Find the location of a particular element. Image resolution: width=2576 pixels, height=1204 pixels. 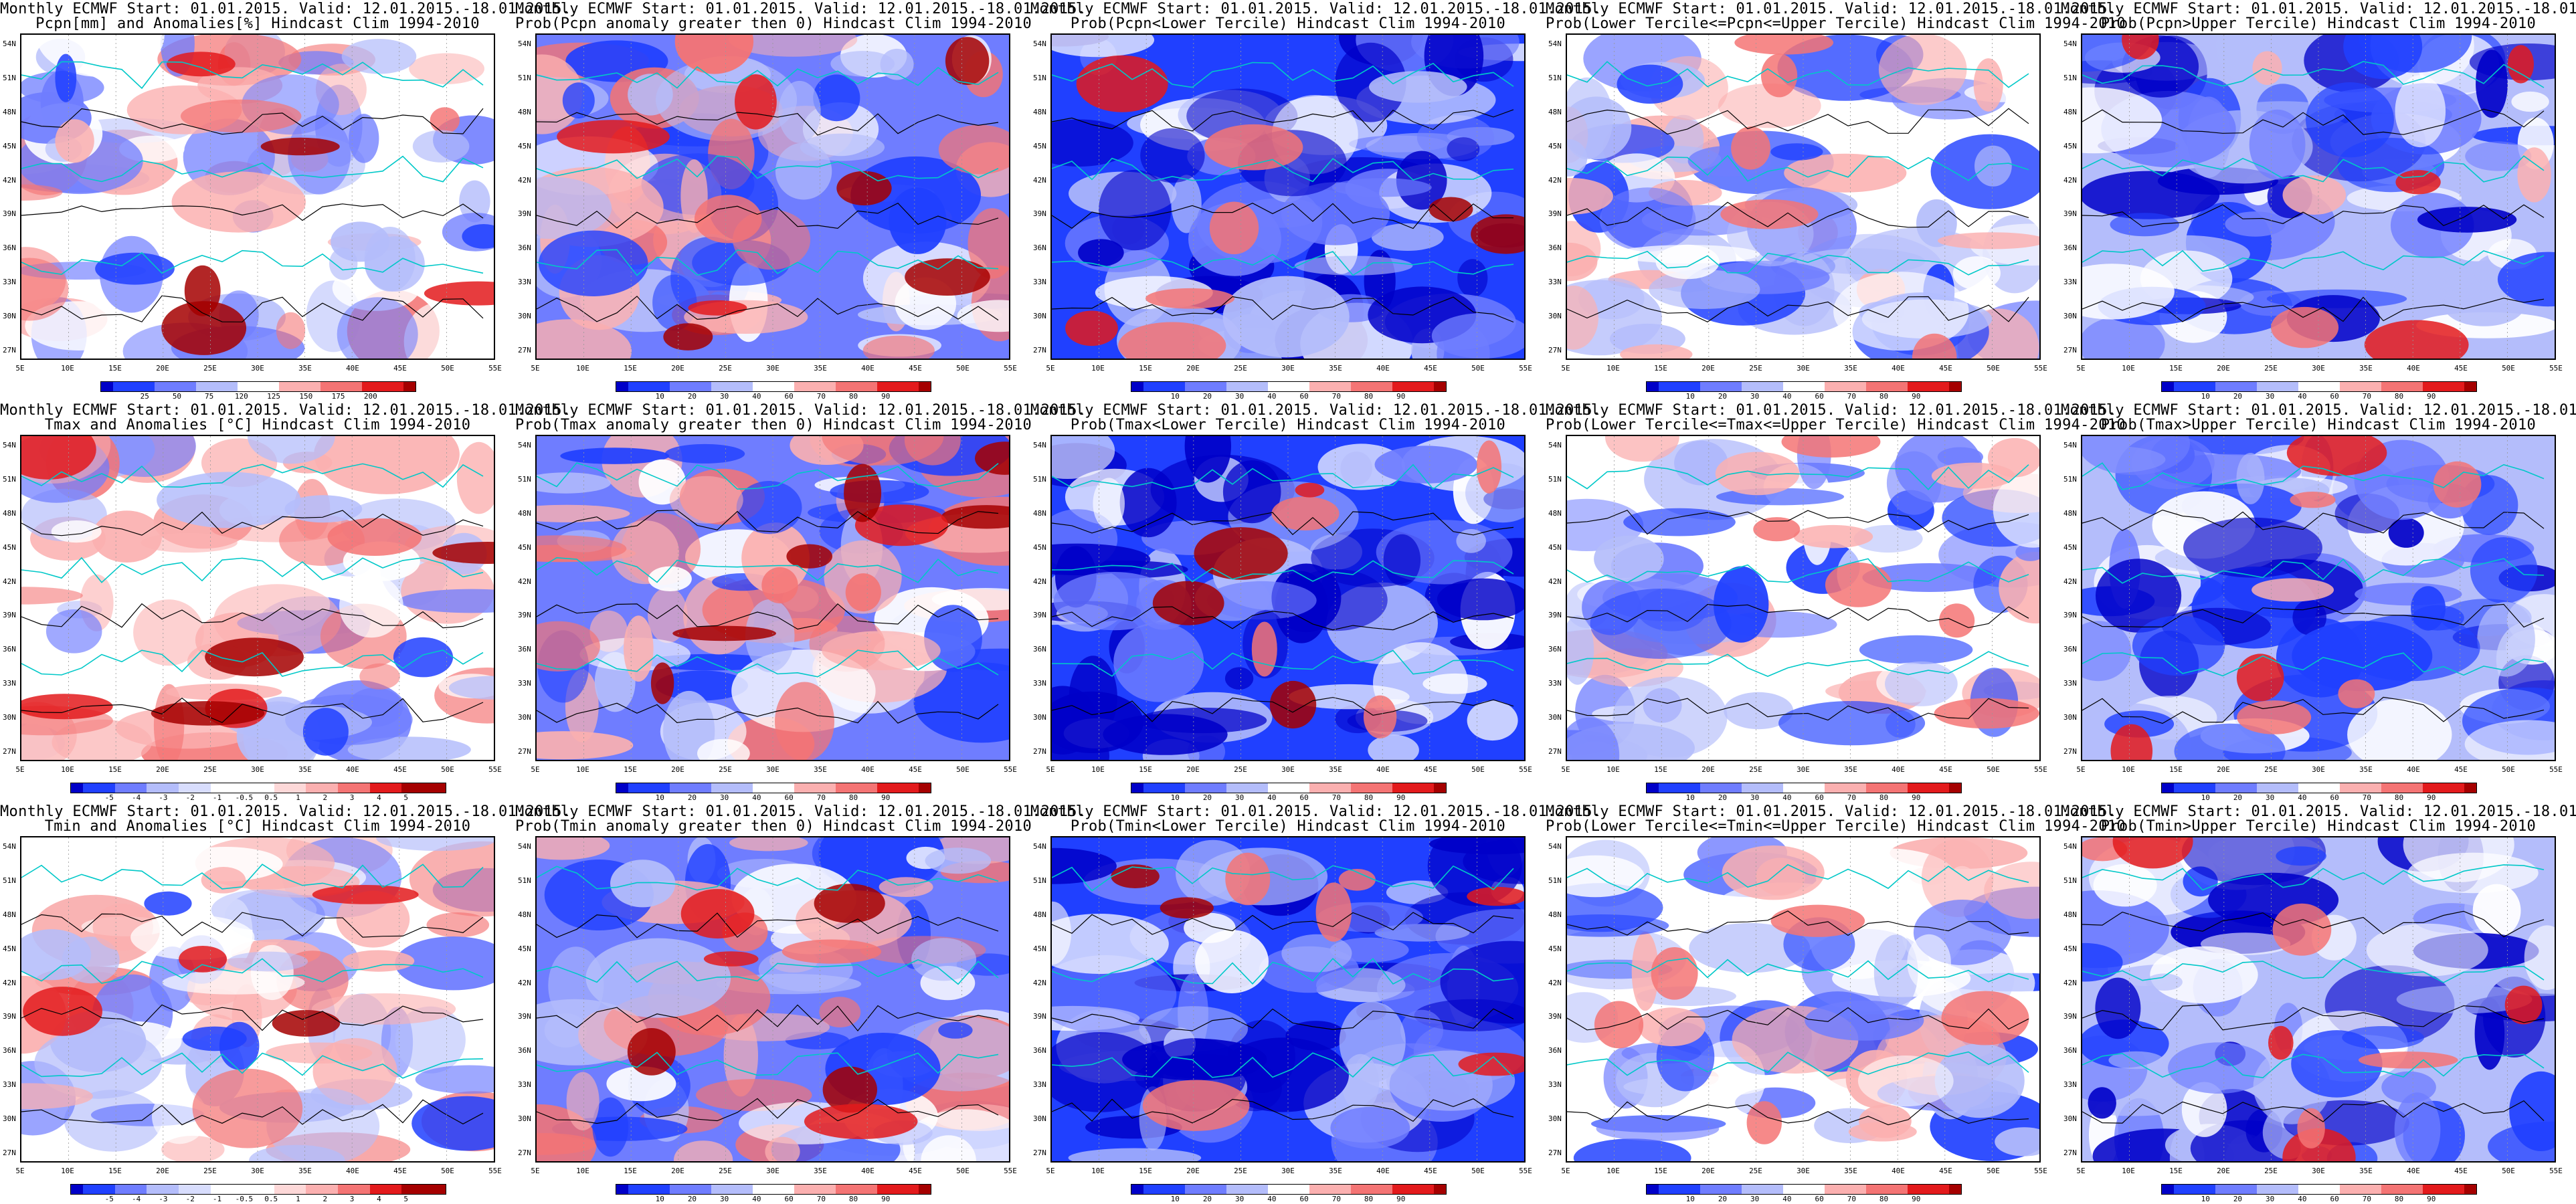

lon-tick-label: 40E is located at coordinates (868, 1171).